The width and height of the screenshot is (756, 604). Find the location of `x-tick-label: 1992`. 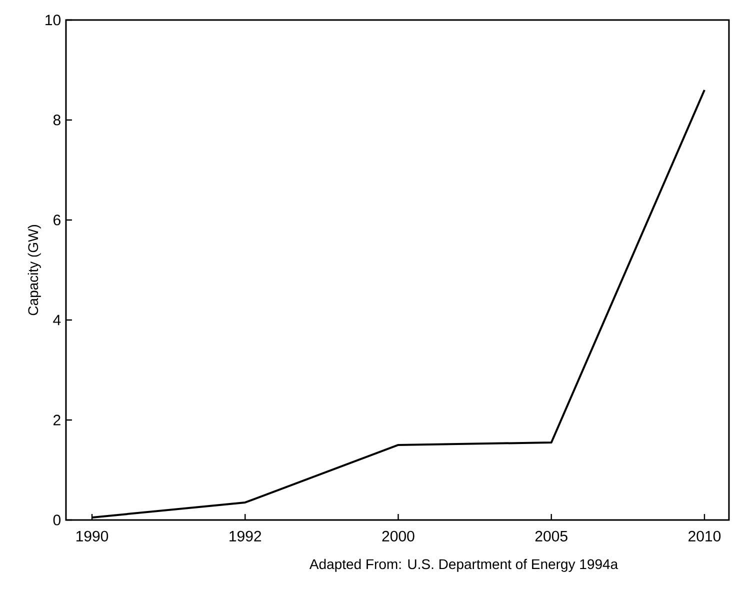

x-tick-label: 1992 is located at coordinates (246, 536).